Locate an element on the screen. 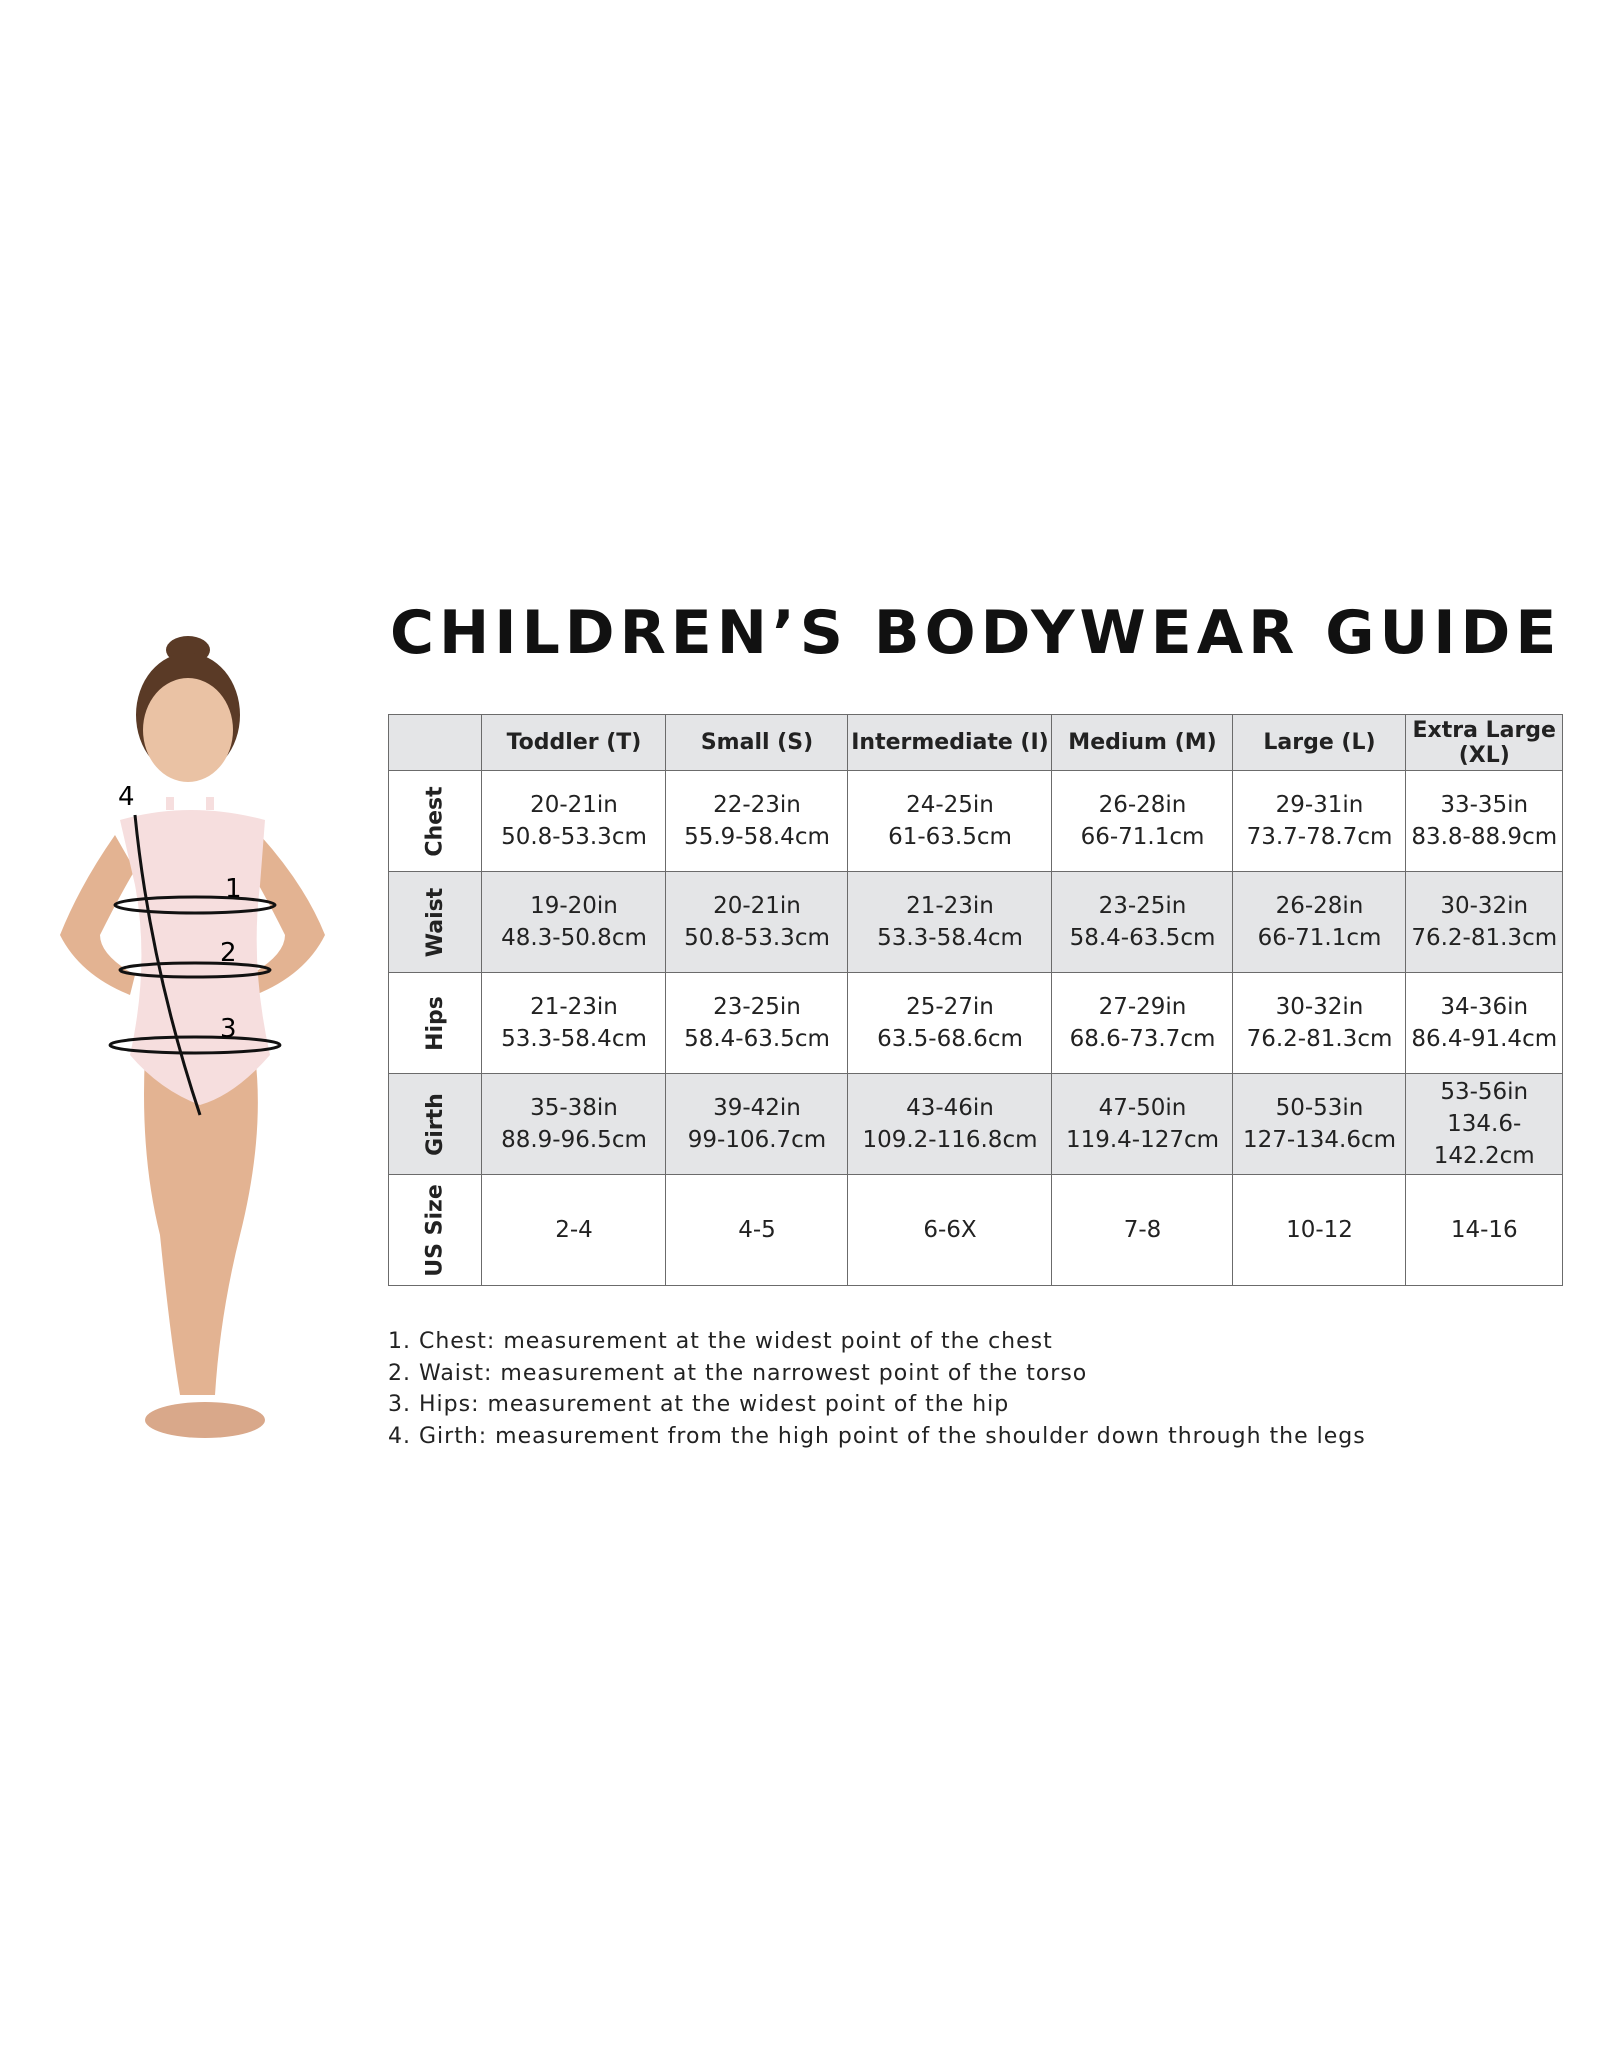 This screenshot has height=2048, width=1600. value-primary: 6-6X is located at coordinates (950, 1230).